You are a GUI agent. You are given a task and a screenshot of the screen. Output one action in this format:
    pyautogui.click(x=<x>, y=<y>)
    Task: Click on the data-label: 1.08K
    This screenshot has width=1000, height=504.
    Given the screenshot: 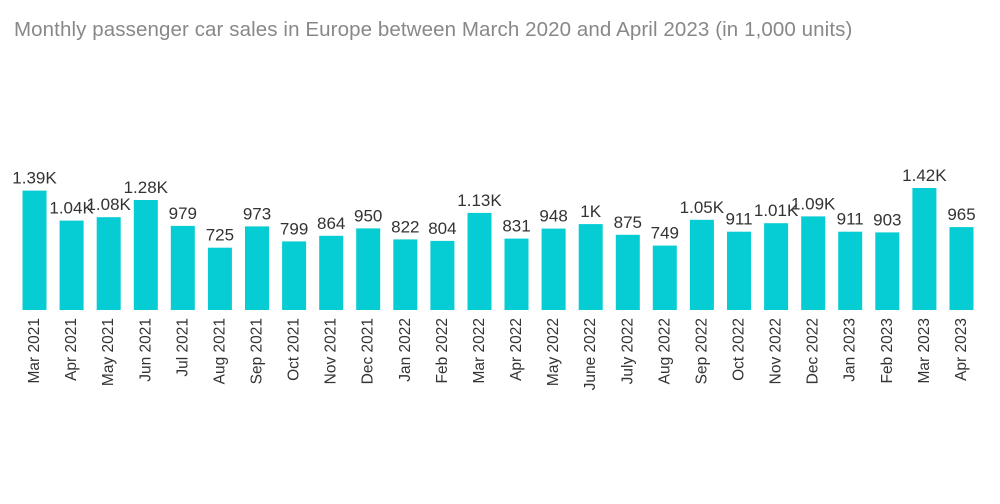 What is the action you would take?
    pyautogui.click(x=108, y=204)
    